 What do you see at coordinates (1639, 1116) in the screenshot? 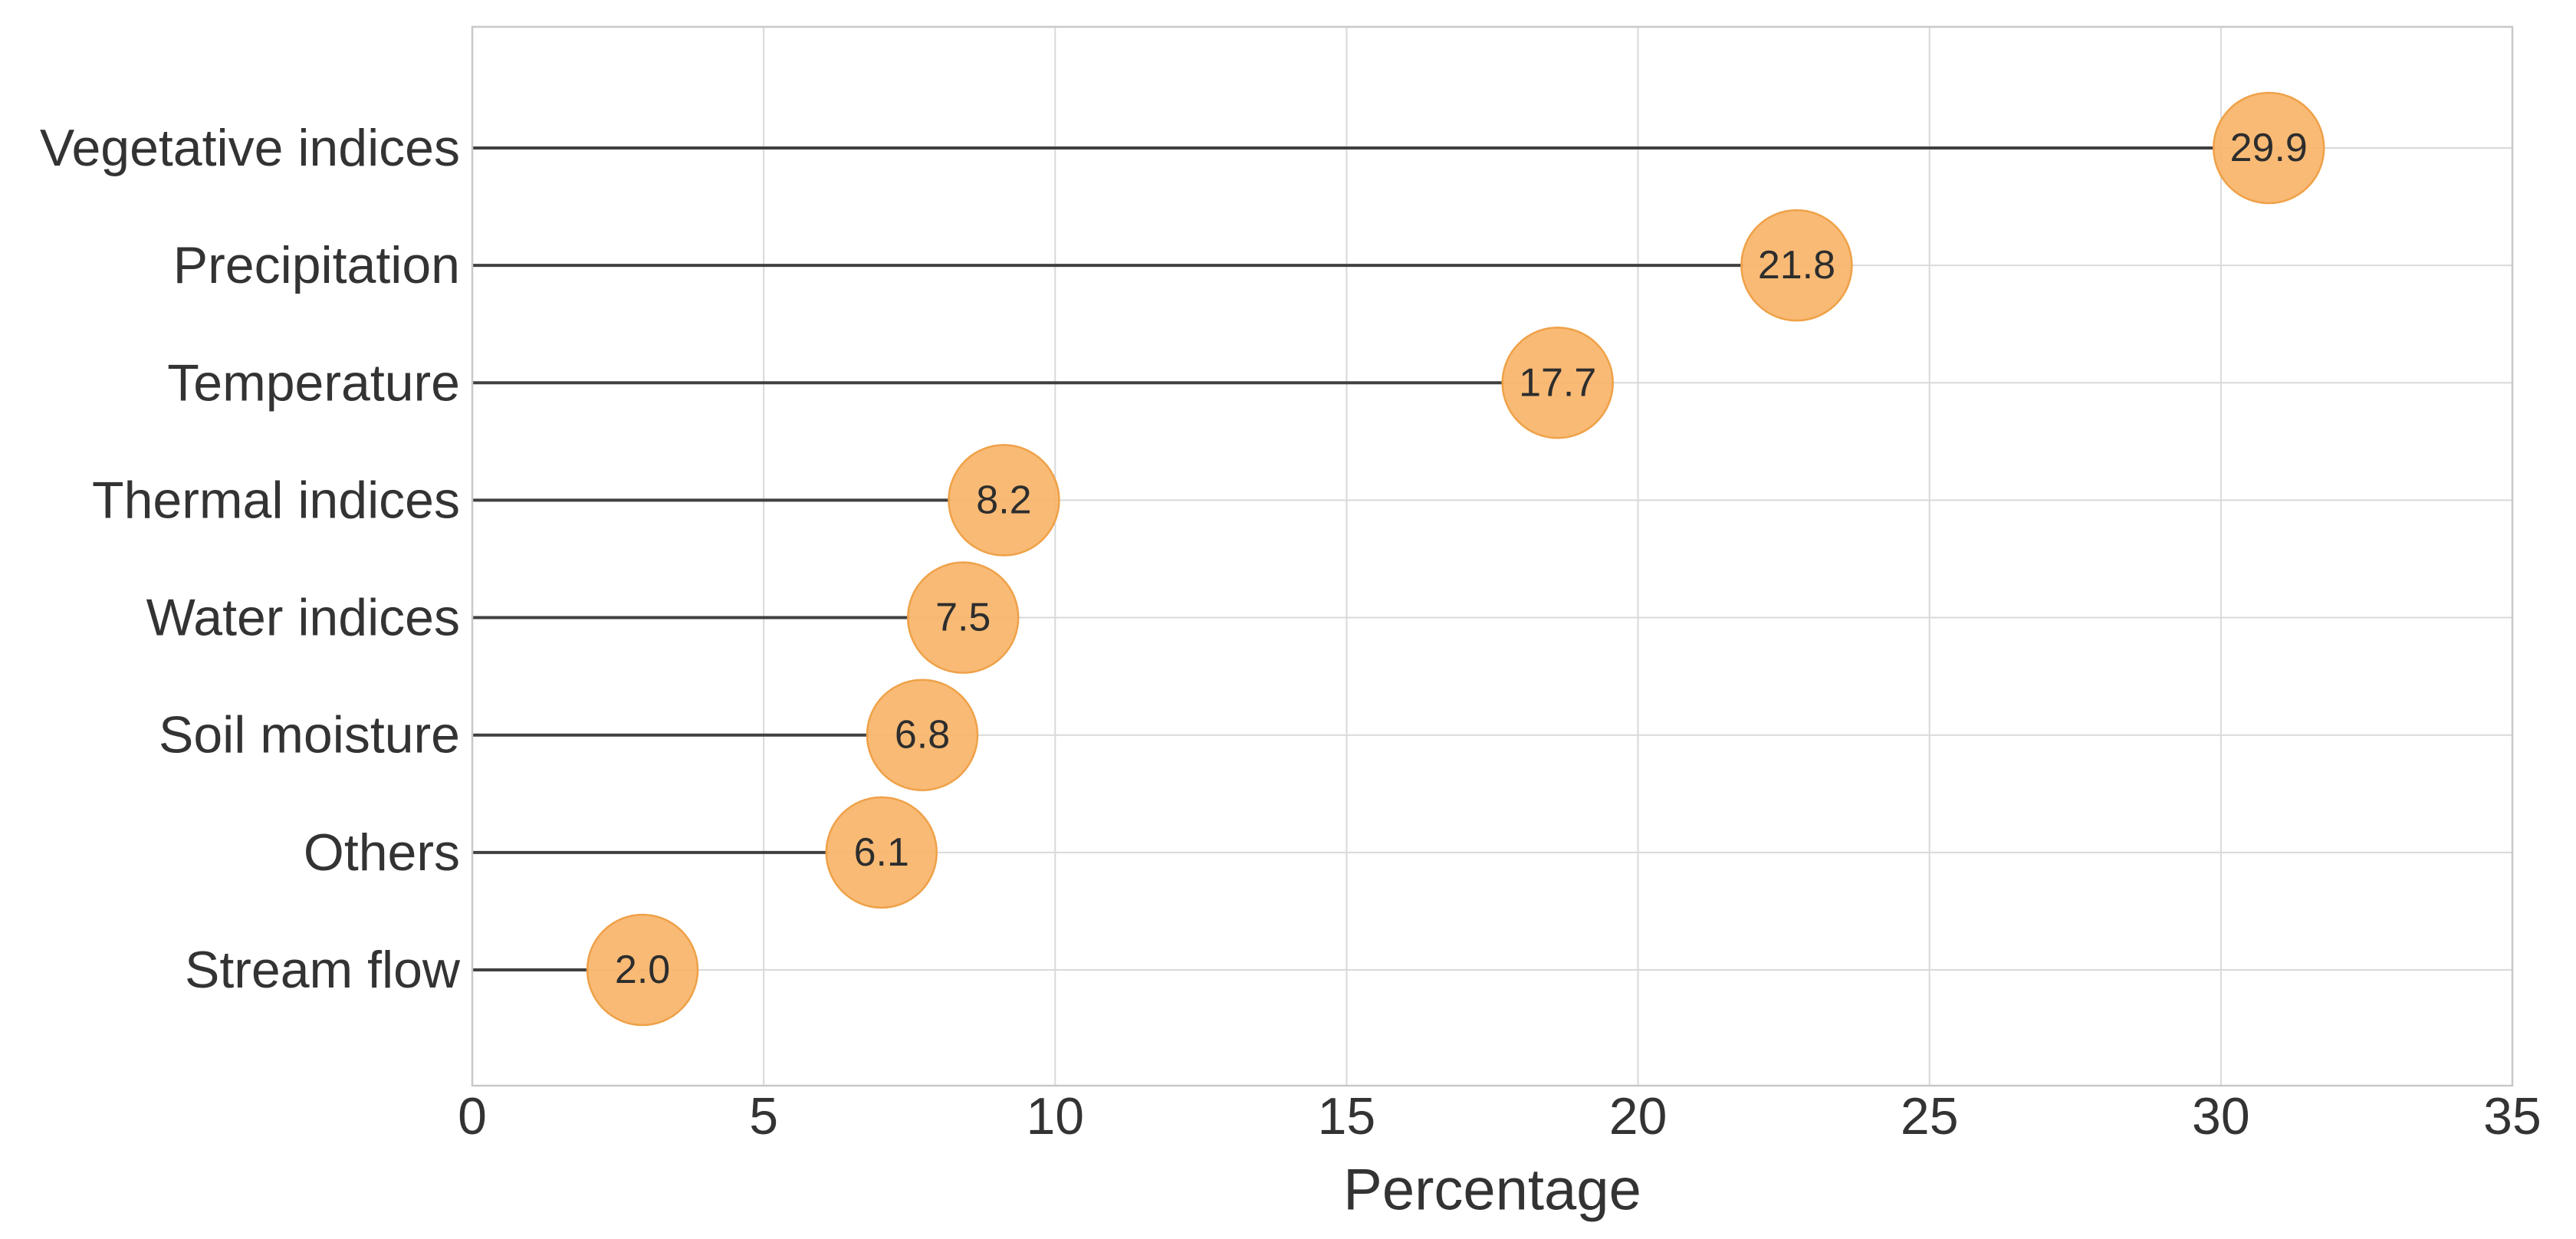
I see `x-tick-label: 20` at bounding box center [1639, 1116].